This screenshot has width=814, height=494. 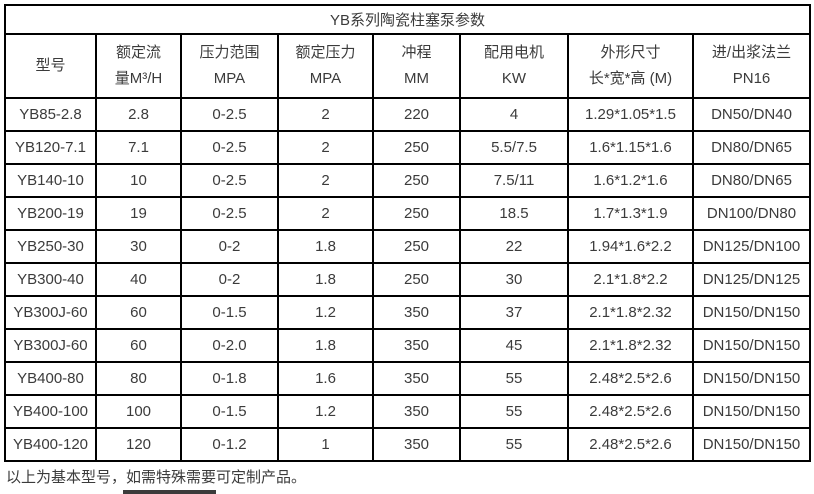 What do you see at coordinates (50, 378) in the screenshot?
I see `table-cell: YB400-80` at bounding box center [50, 378].